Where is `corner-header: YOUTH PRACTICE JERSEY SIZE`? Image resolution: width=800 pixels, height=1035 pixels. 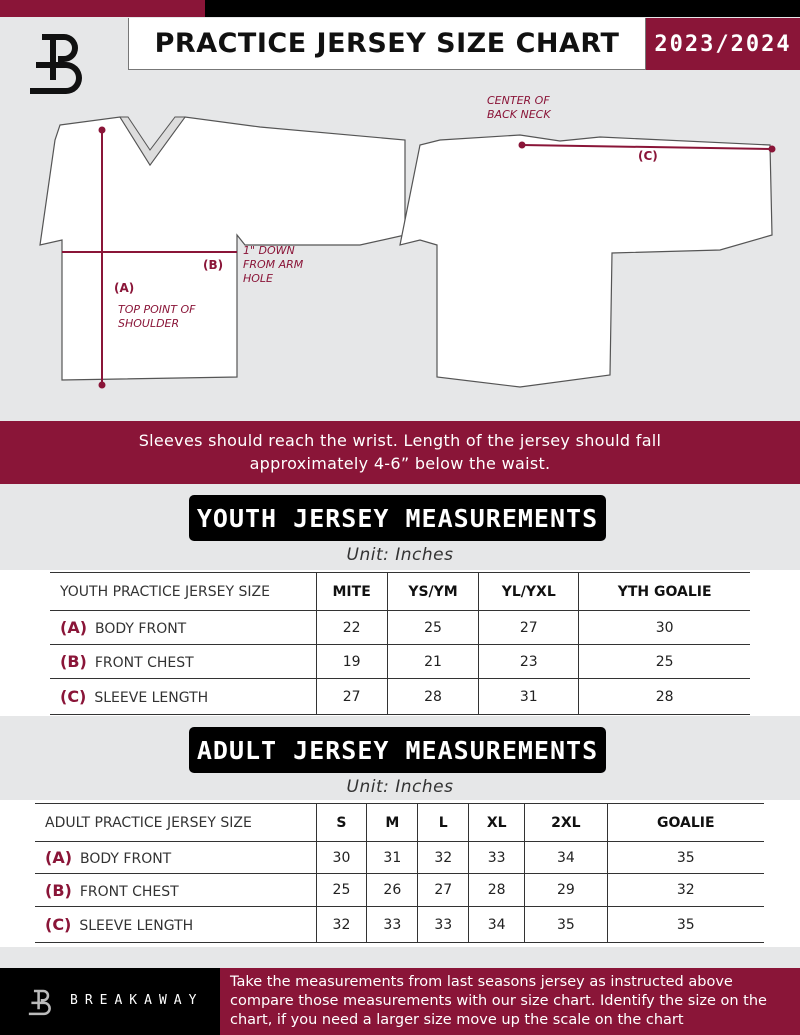 corner-header: YOUTH PRACTICE JERSEY SIZE is located at coordinates (183, 591).